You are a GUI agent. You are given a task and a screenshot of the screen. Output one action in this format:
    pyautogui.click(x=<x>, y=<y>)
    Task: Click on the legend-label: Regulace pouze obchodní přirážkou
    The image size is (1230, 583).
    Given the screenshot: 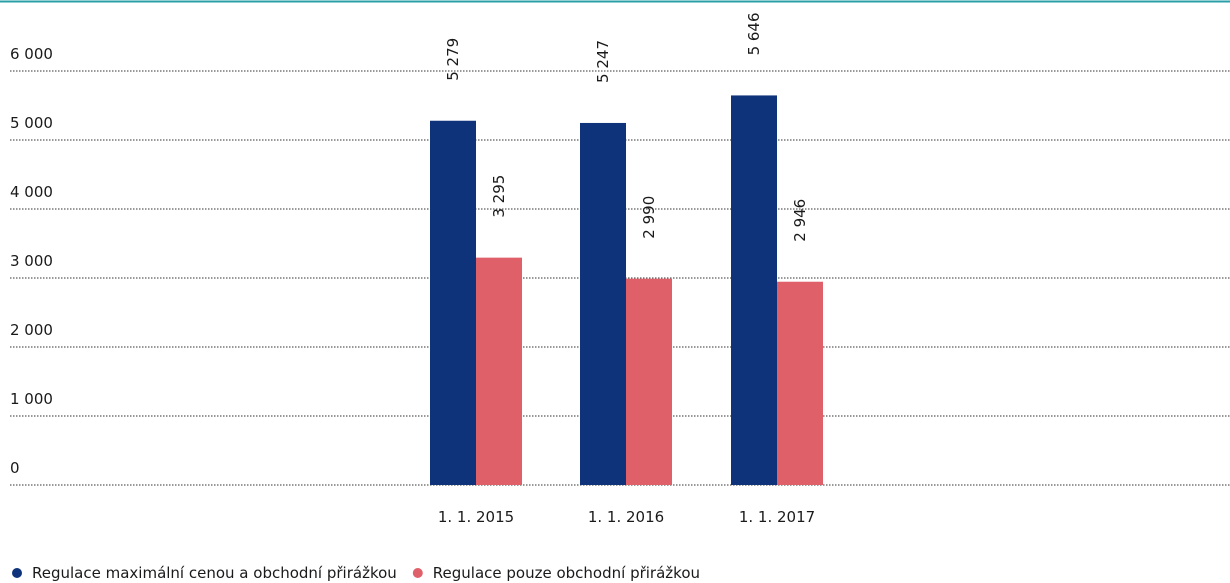 What is the action you would take?
    pyautogui.click(x=566, y=573)
    